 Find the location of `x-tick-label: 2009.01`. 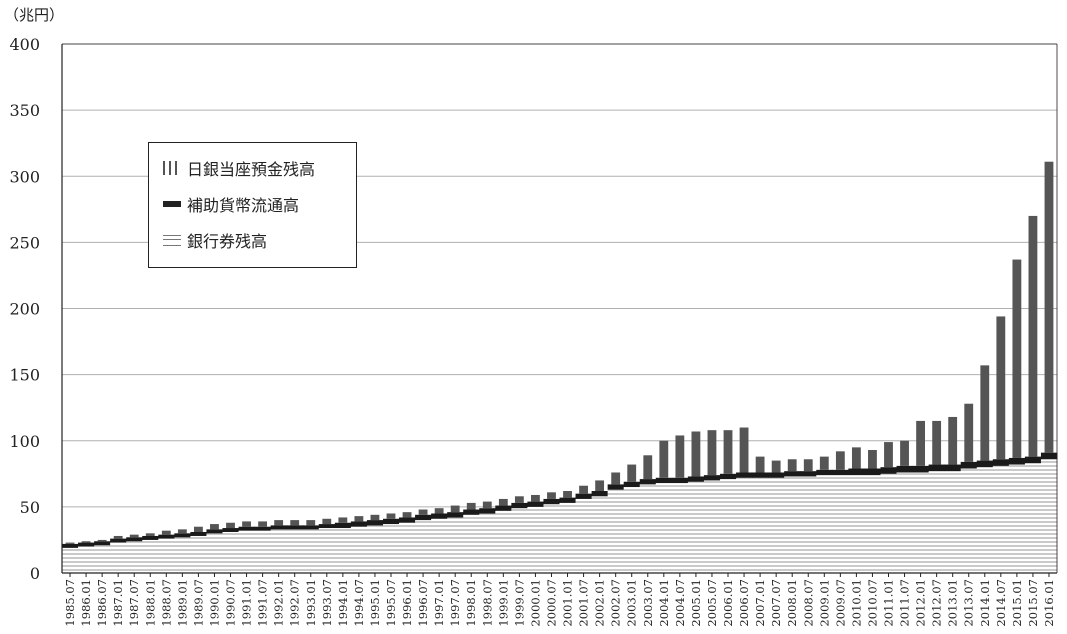

x-tick-label: 2009.01 is located at coordinates (824, 603).